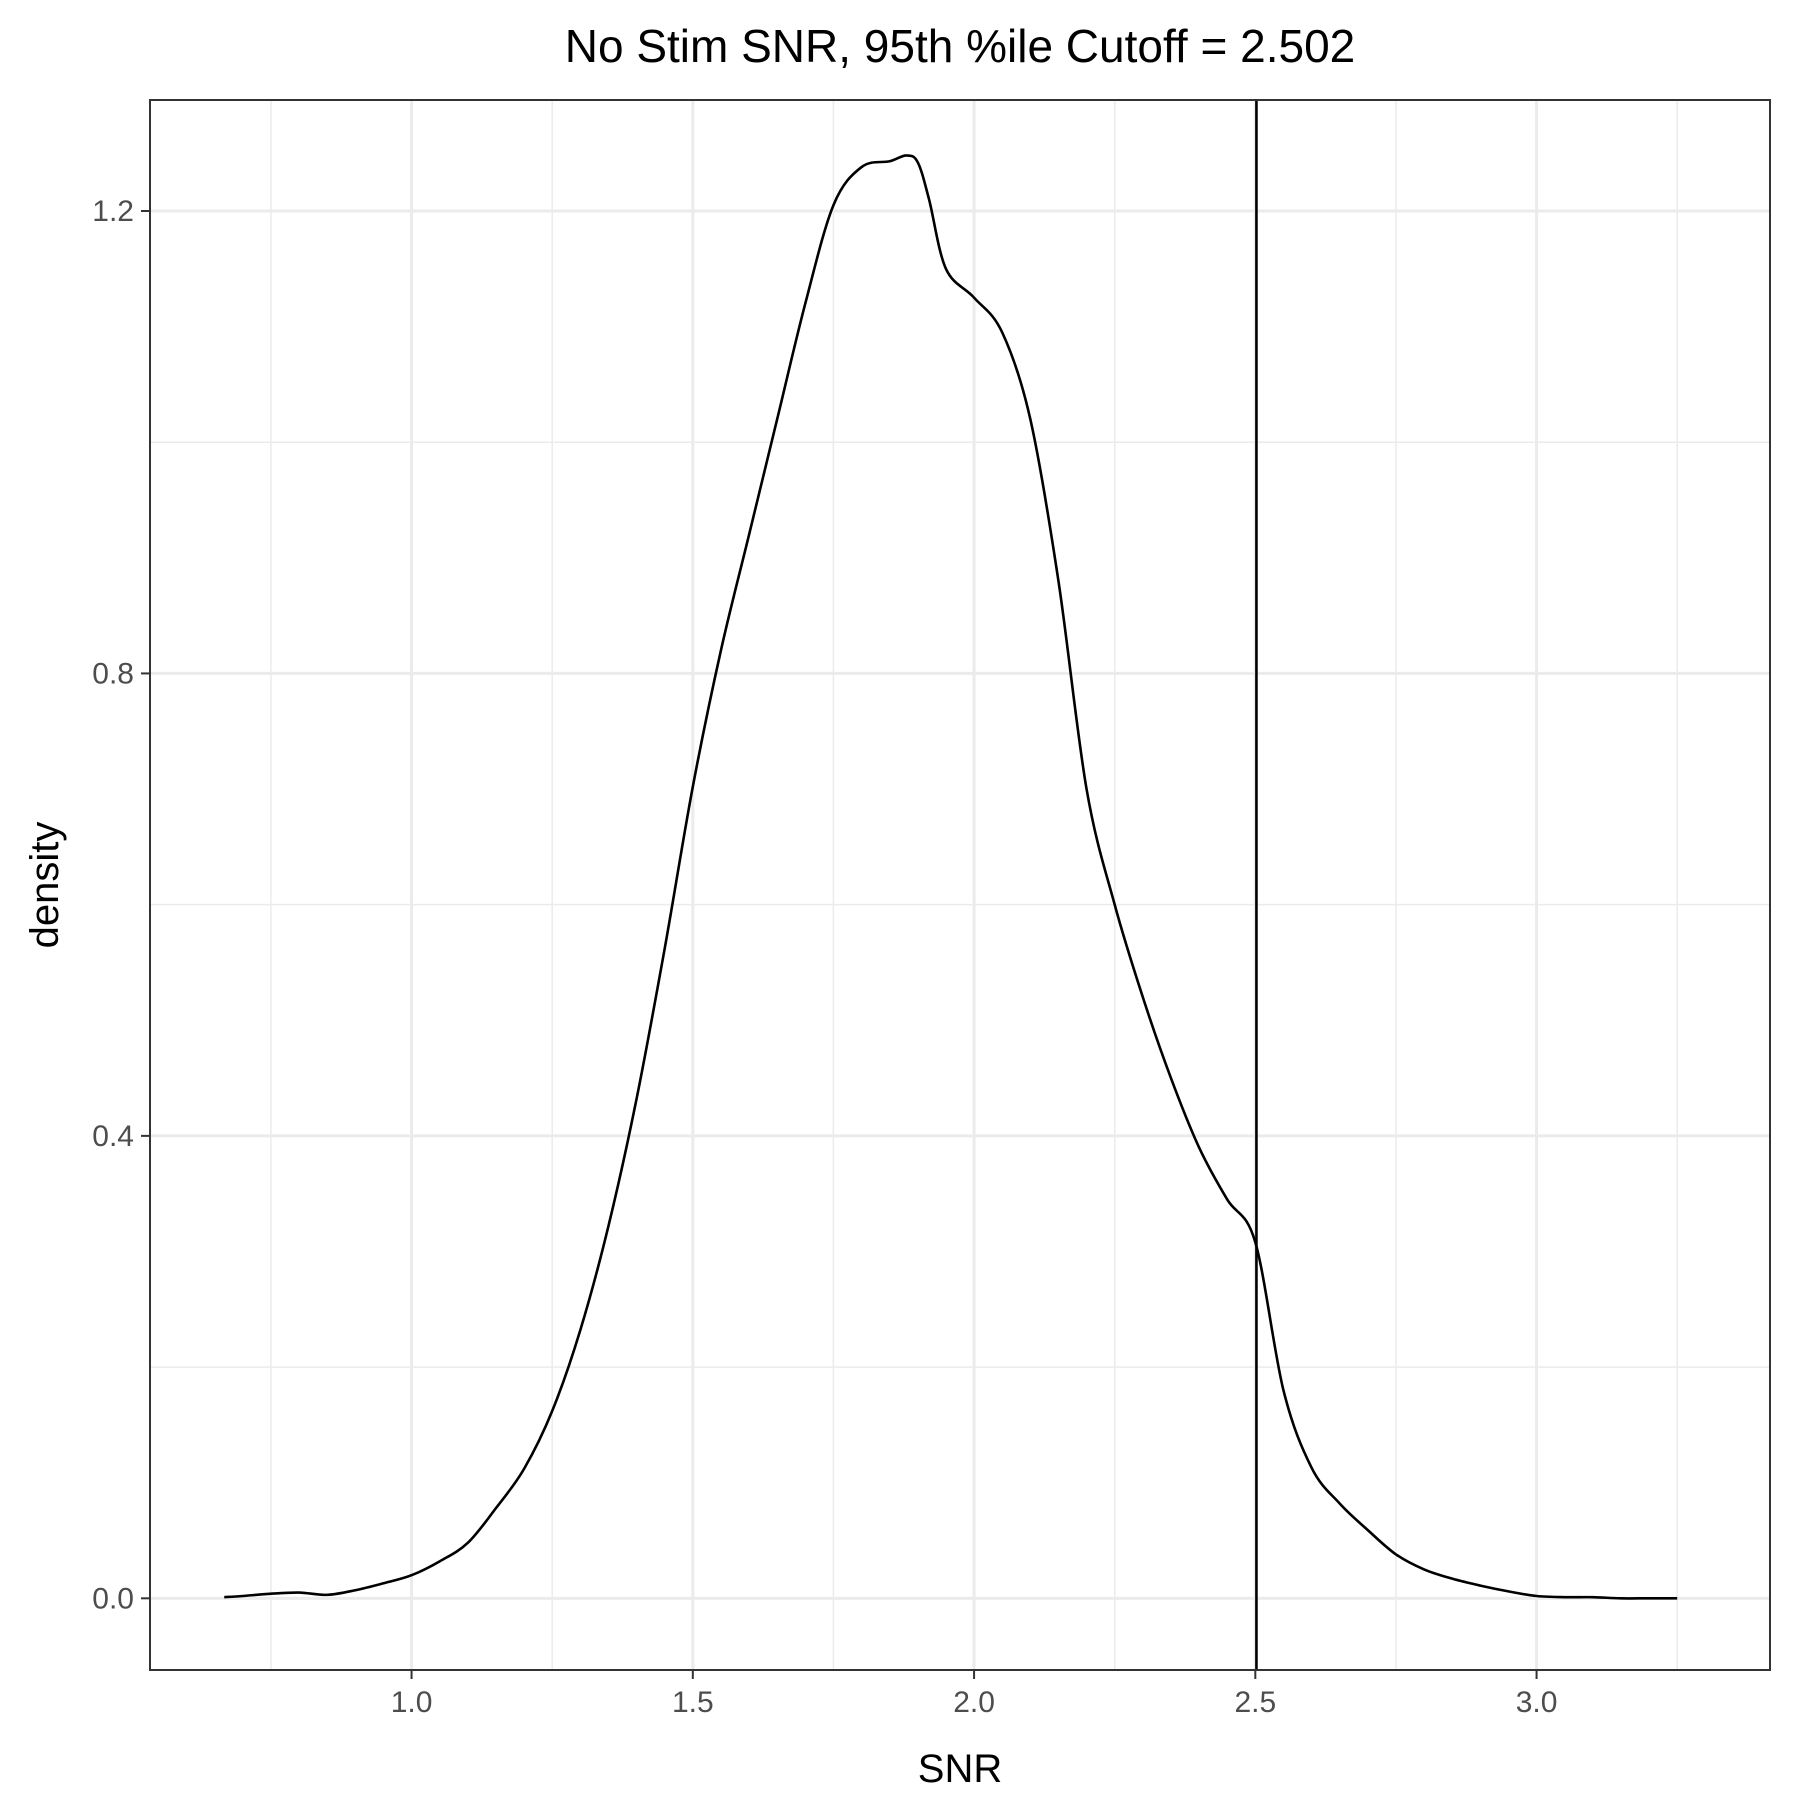 Image resolution: width=1800 pixels, height=1800 pixels. Describe the element at coordinates (113, 211) in the screenshot. I see `y-tick-label: 1.2` at that location.